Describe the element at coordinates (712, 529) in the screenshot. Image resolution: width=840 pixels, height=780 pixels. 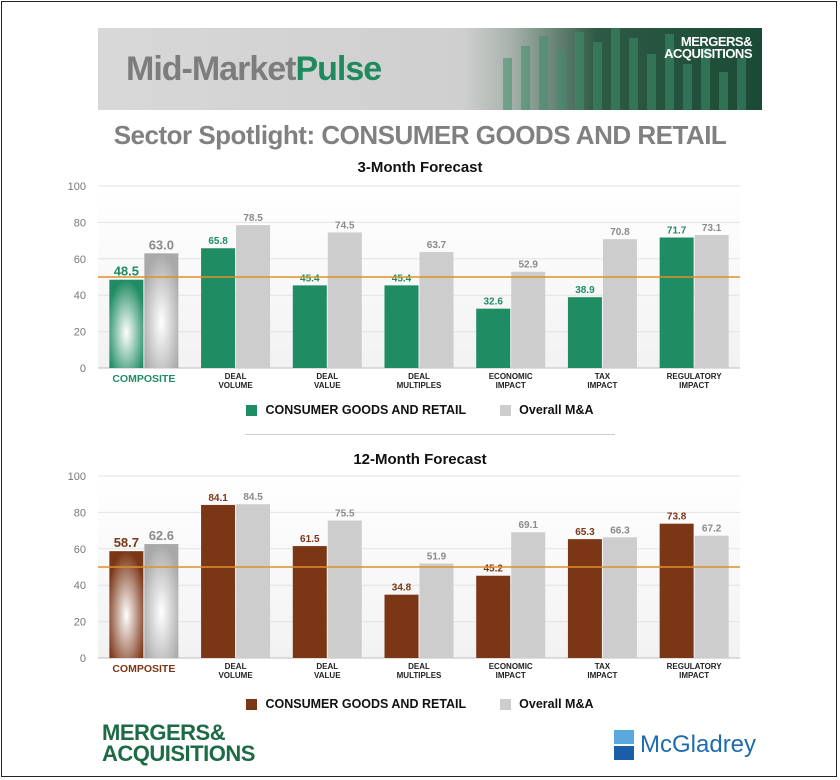
I see `data-label: 67.2` at that location.